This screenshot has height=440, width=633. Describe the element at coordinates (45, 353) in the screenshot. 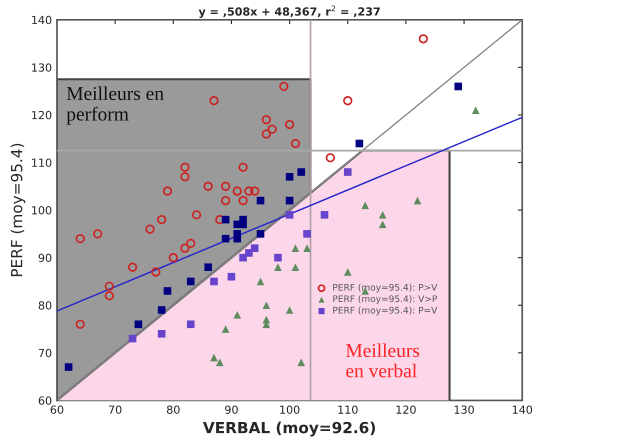

I see `y-tick-label: 70` at that location.